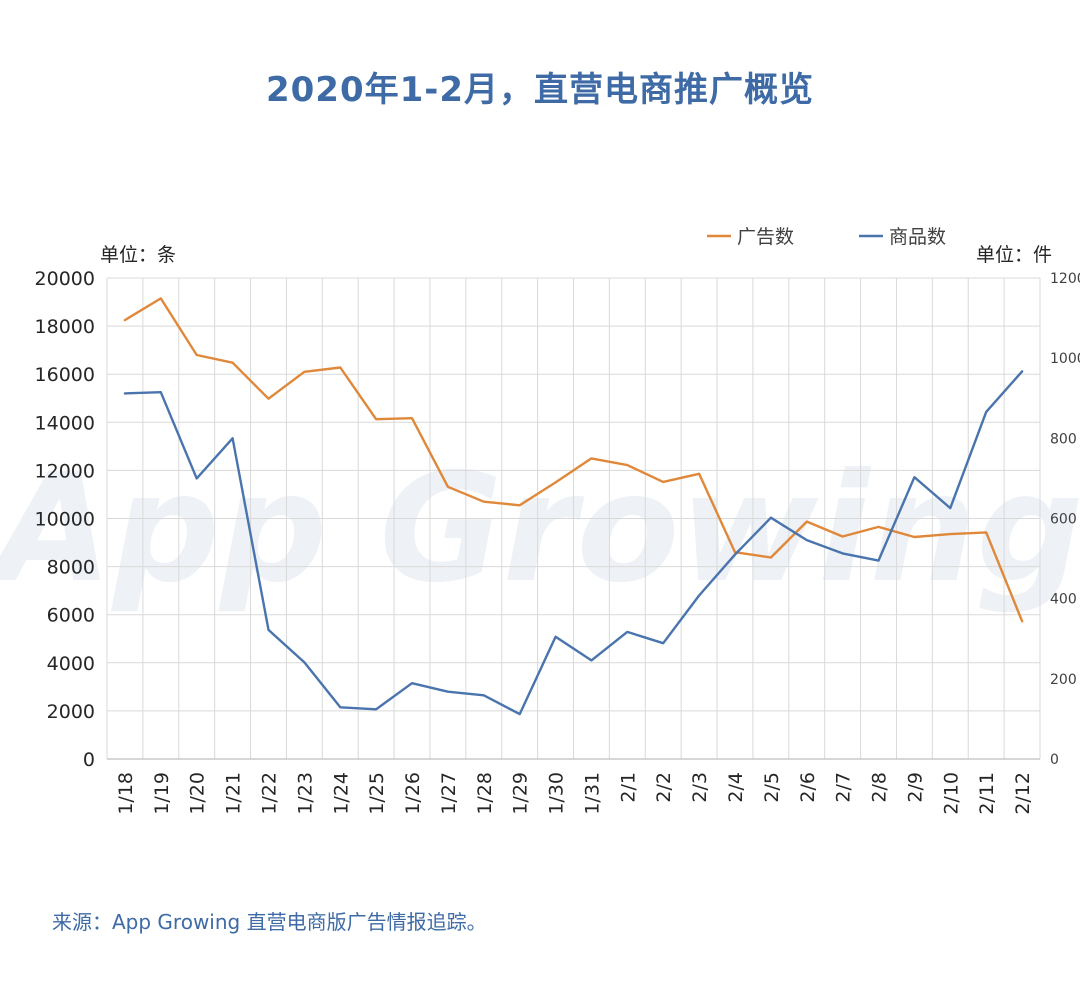 The height and width of the screenshot is (987, 1080). Describe the element at coordinates (71, 616) in the screenshot. I see `y-left-tick-label: 6000` at that location.